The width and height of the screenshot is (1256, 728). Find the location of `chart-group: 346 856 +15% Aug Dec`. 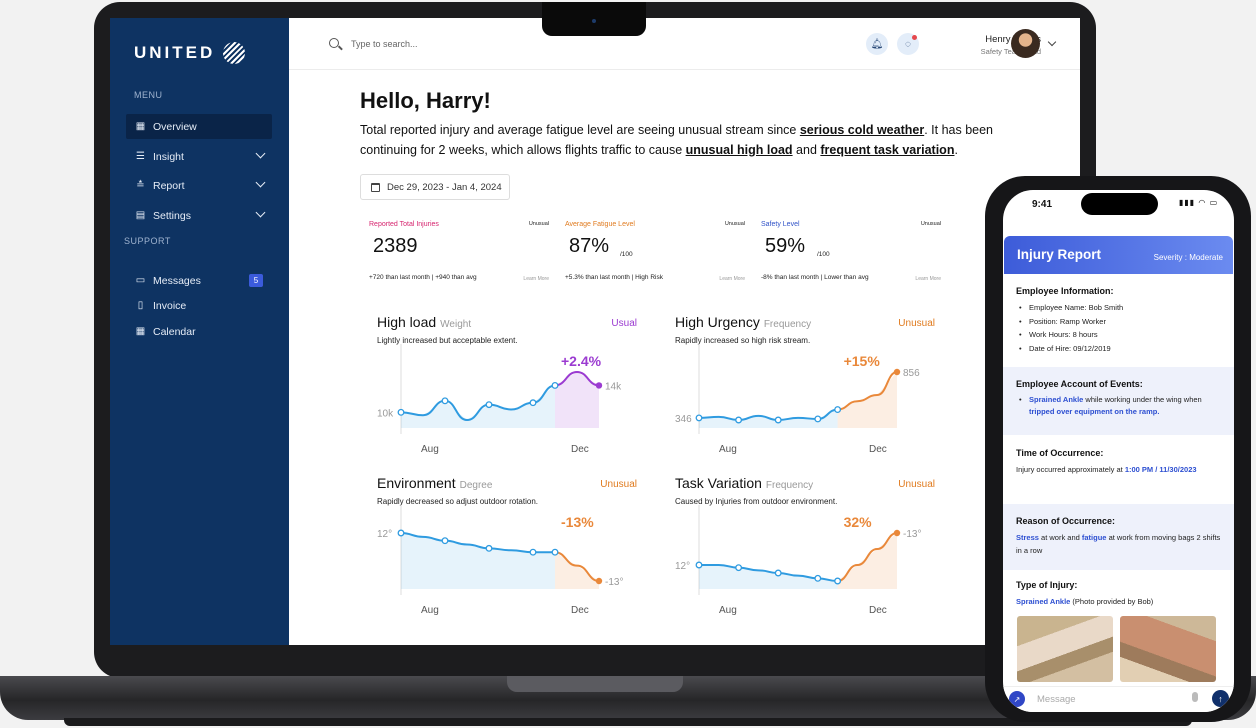

chart-group: 346 856 +15% Aug Dec is located at coordinates (797, 399).